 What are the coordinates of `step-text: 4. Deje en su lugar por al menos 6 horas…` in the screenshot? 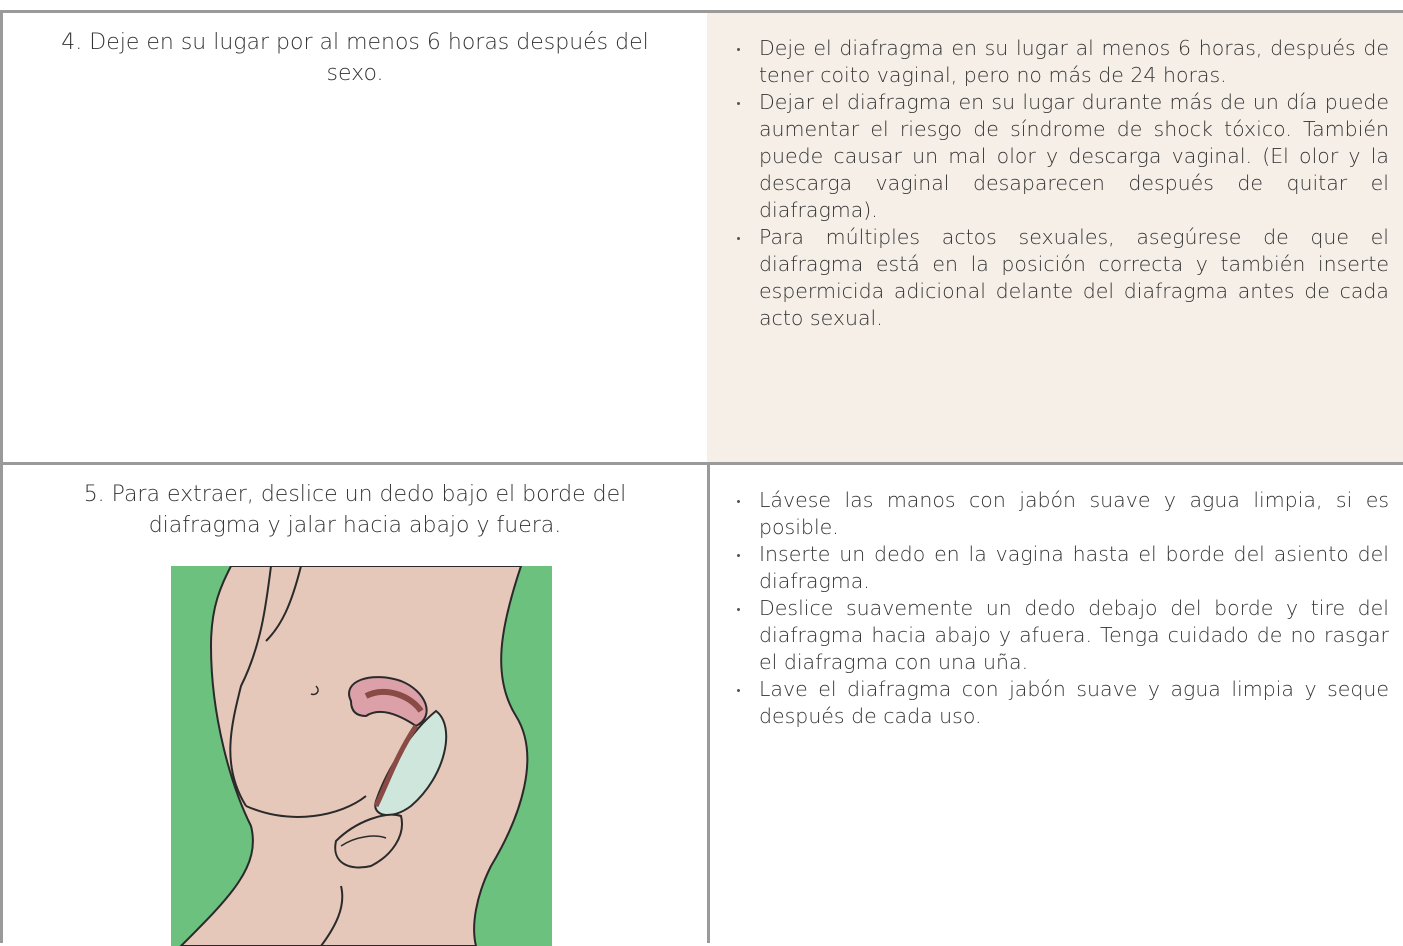 It's located at (355, 58).